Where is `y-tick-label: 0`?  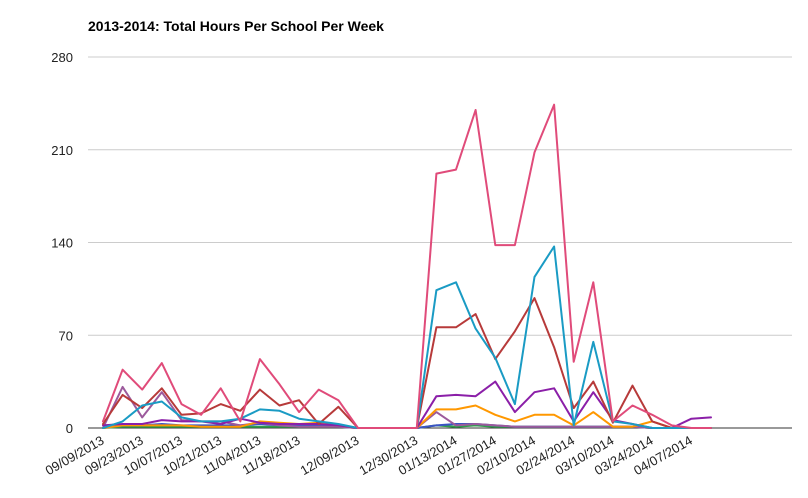 y-tick-label: 0 is located at coordinates (69, 428).